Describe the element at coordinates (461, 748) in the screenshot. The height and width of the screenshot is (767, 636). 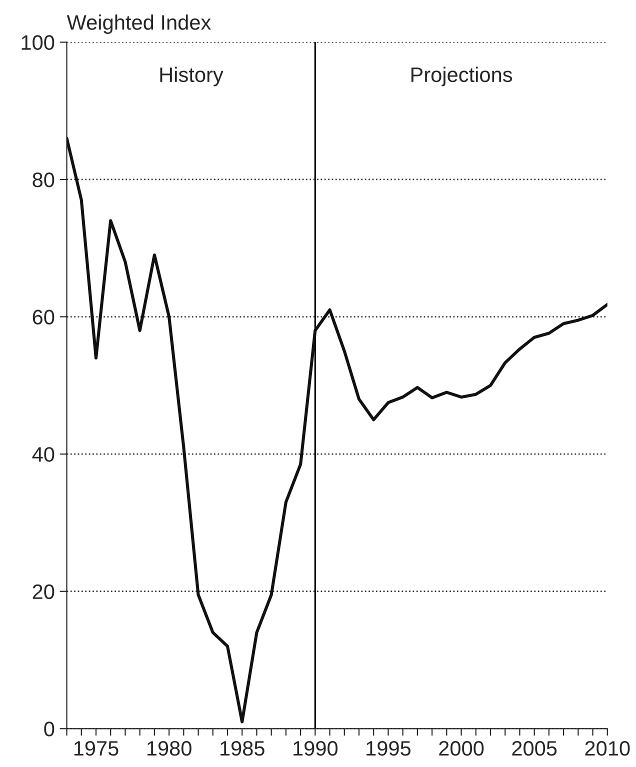
I see `x-tick-label: 2000` at that location.